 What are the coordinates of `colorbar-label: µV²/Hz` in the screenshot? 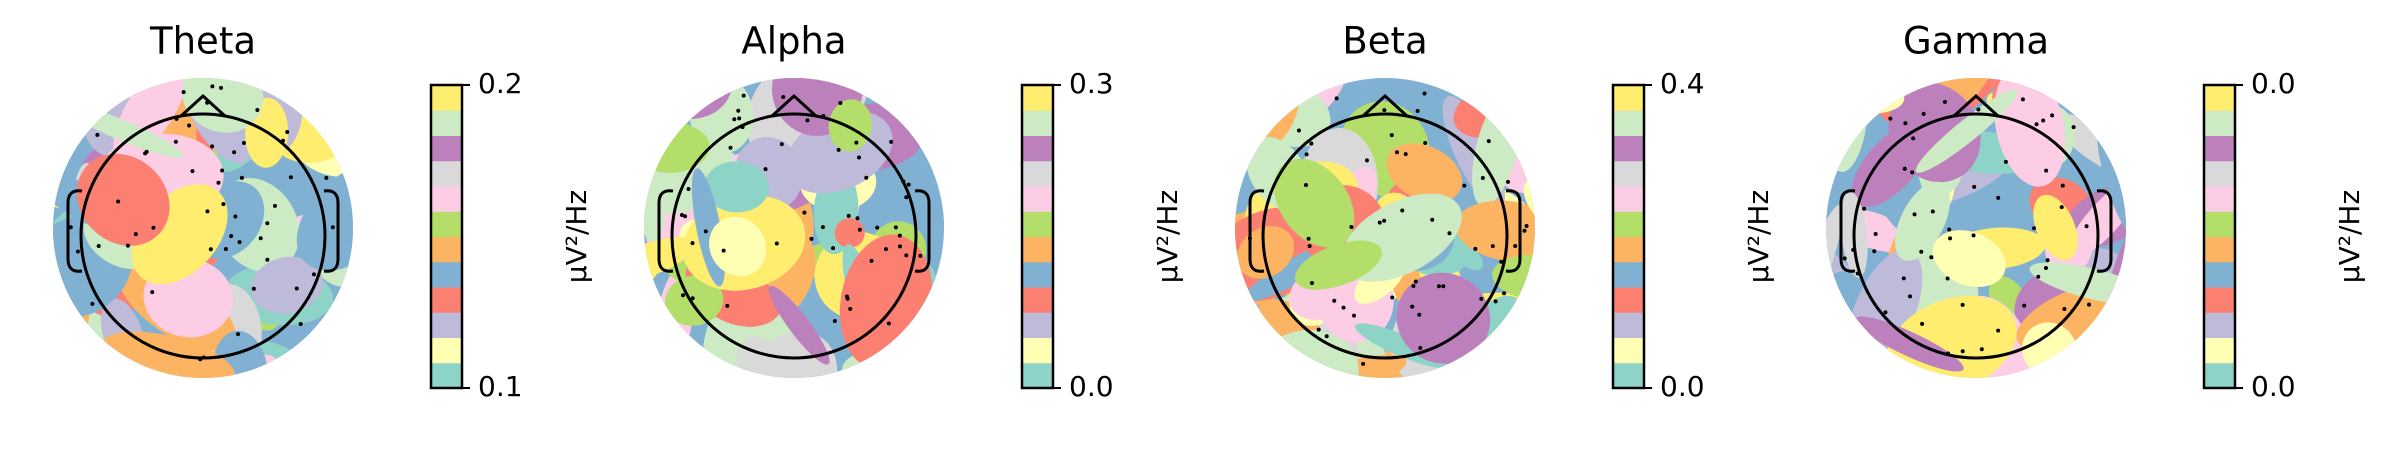 It's located at (2349, 236).